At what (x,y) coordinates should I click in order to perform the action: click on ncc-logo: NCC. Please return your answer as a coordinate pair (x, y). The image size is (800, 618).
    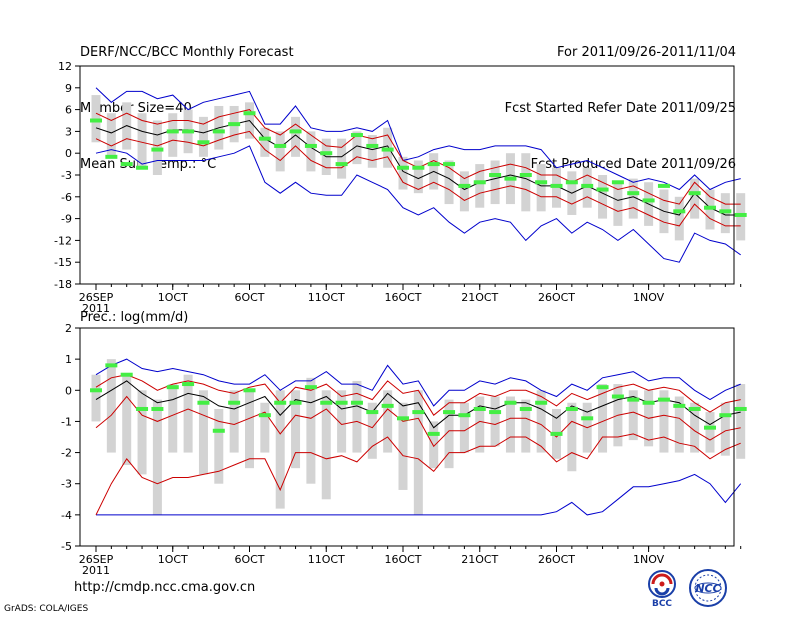
    Looking at the image, I should click on (708, 588).